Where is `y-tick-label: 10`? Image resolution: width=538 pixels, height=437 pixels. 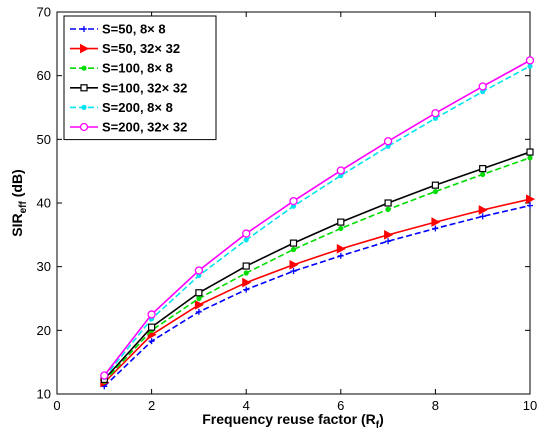 y-tick-label: 10 is located at coordinates (44, 394).